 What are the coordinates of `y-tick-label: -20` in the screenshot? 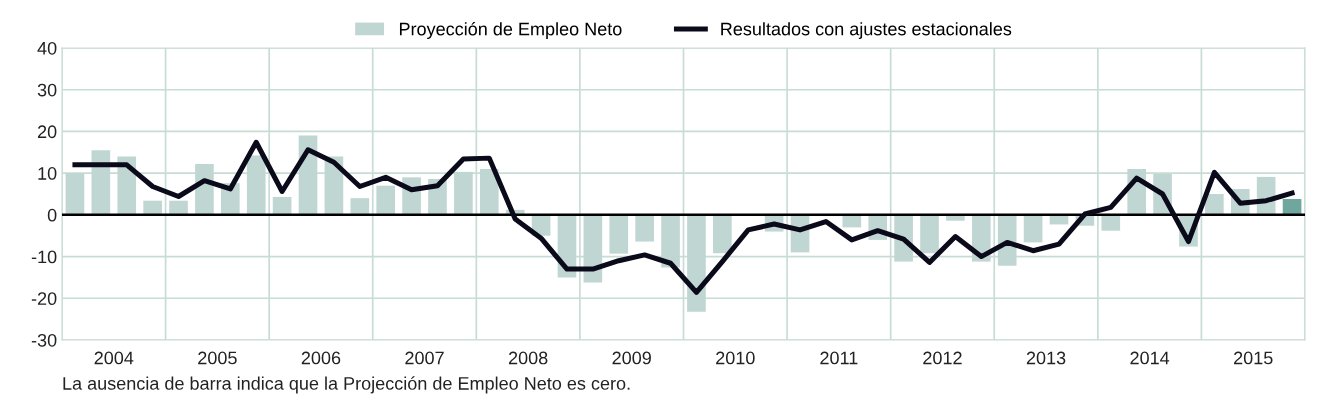 It's located at (44, 299).